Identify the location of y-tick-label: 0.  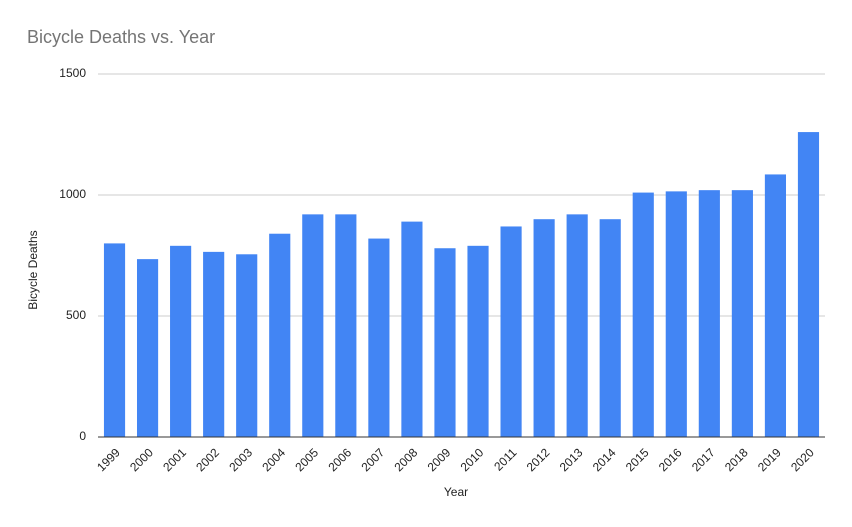
(82, 436).